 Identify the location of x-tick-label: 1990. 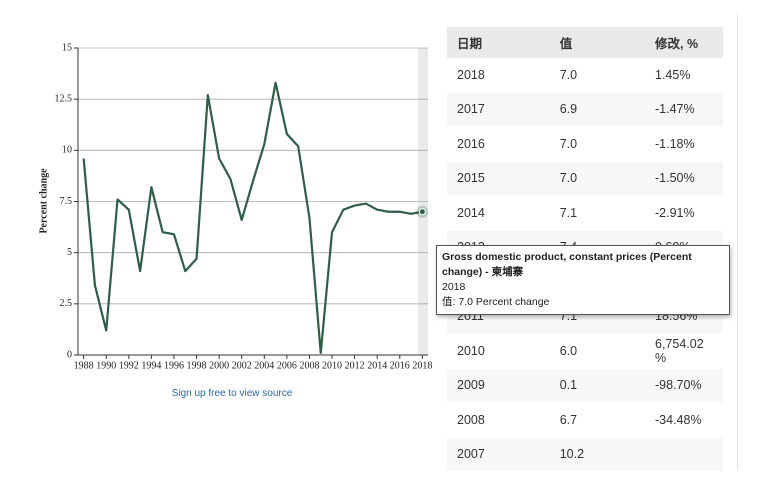
(106, 365).